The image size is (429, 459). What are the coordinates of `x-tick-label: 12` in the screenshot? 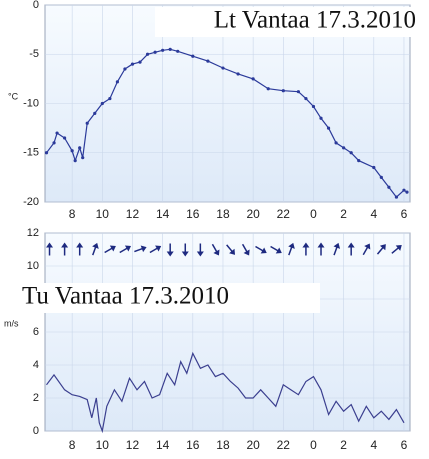 It's located at (133, 445).